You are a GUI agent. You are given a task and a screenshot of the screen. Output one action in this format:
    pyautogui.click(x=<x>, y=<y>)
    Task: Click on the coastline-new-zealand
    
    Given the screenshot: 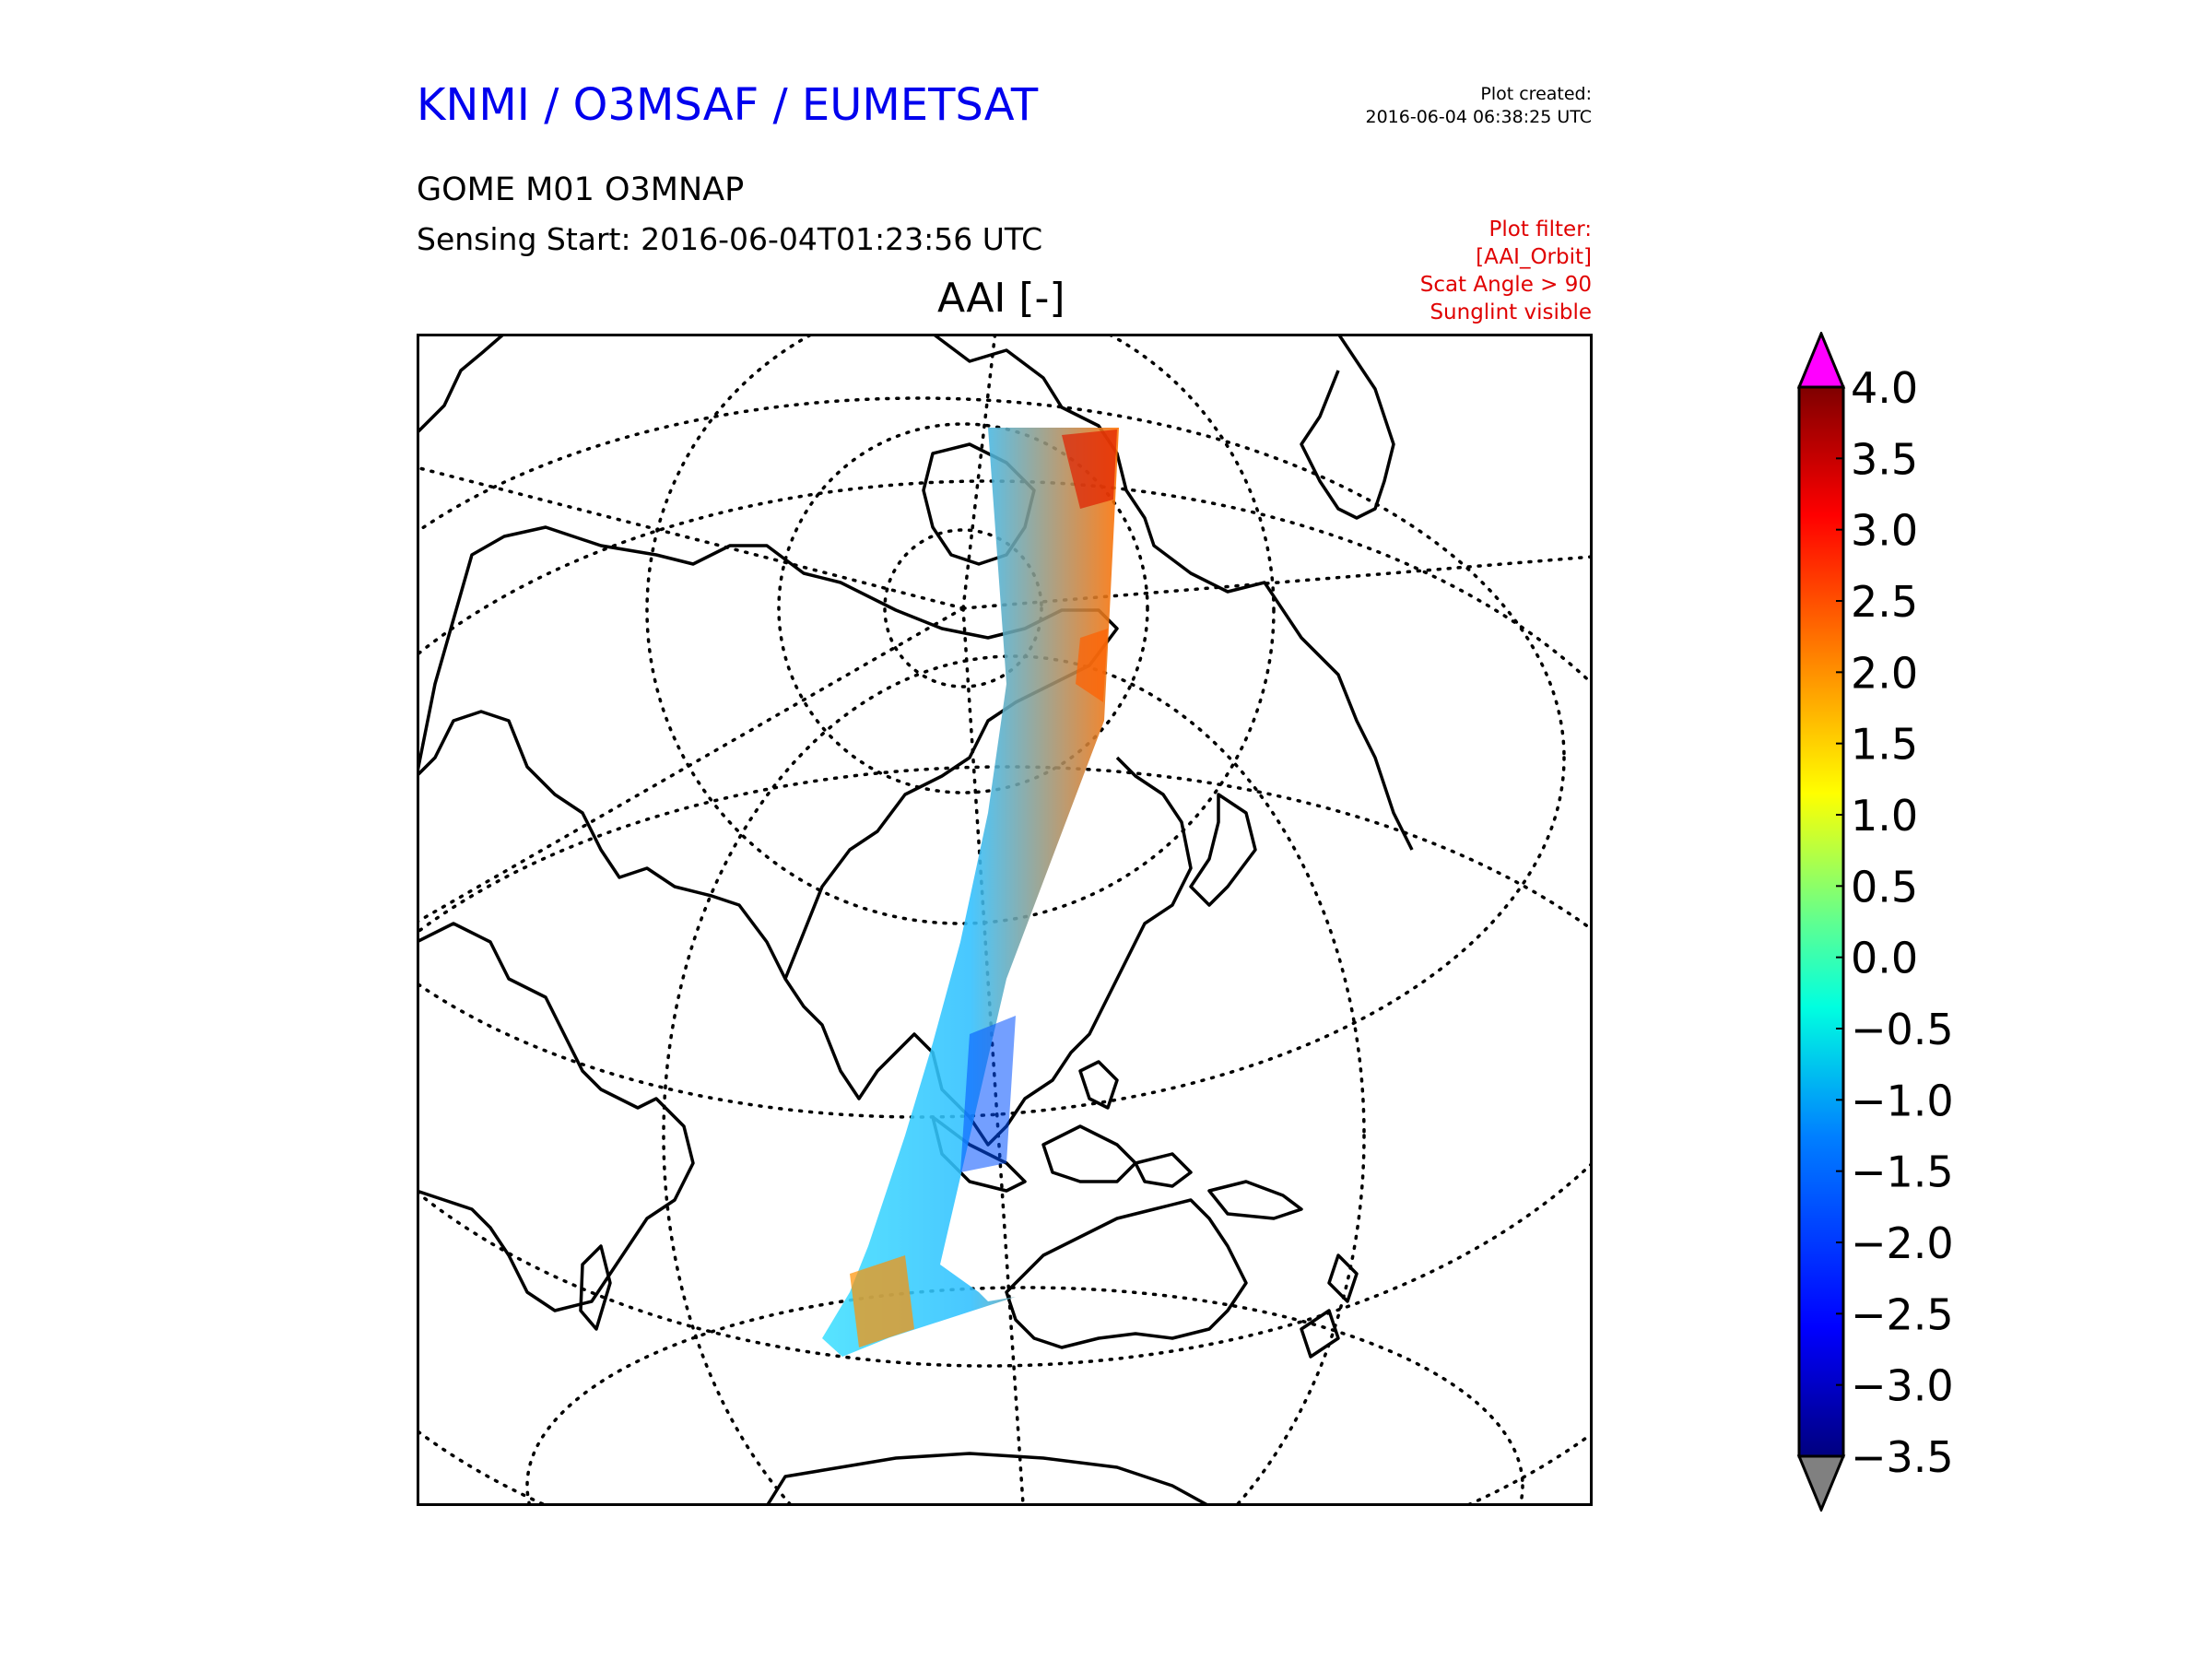 What is the action you would take?
    pyautogui.click(x=1329, y=1306)
    